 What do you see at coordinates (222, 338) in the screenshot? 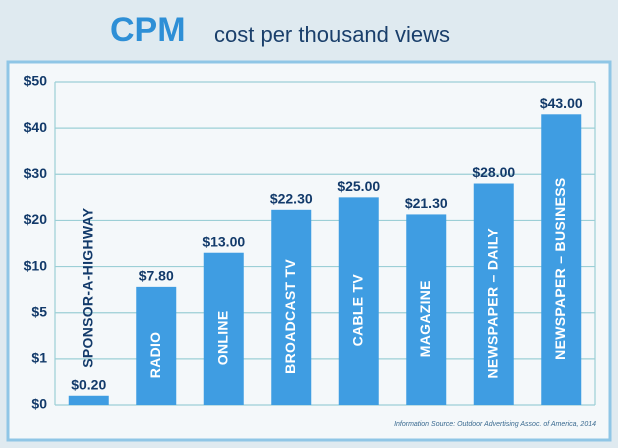
I see `category-label: ONLINE` at bounding box center [222, 338].